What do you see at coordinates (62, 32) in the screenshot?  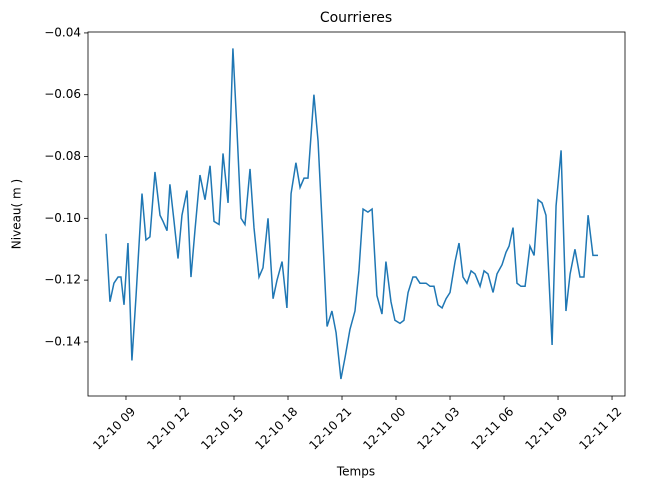 I see `y-tick-label: −0.04` at bounding box center [62, 32].